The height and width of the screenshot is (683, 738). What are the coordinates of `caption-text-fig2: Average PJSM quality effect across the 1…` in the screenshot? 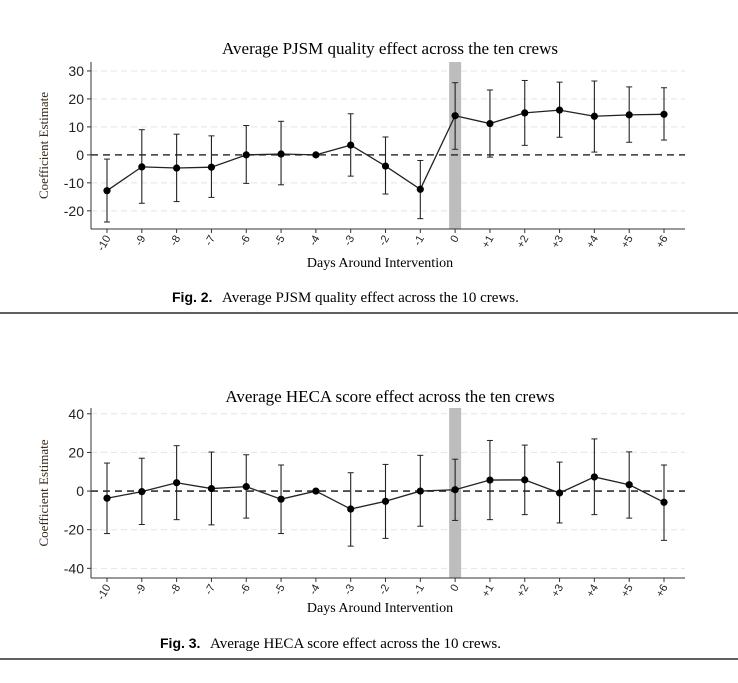 It's located at (370, 298).